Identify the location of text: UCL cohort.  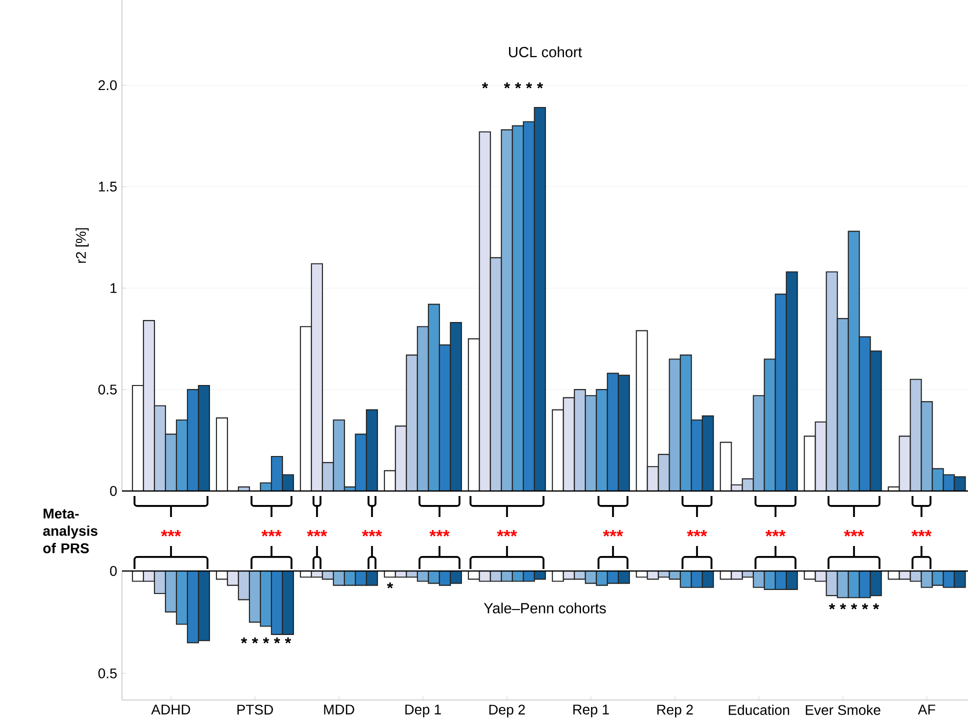
(545, 52).